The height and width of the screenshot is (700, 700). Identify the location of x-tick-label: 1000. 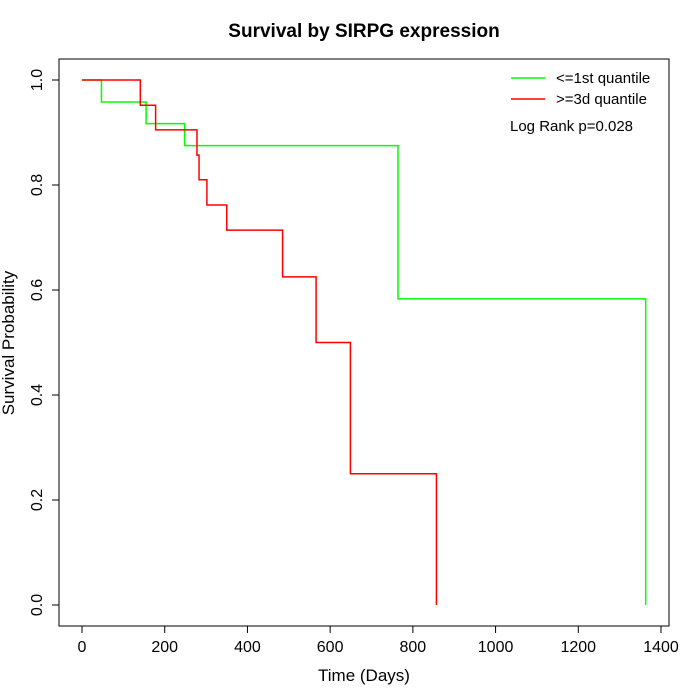
(496, 647).